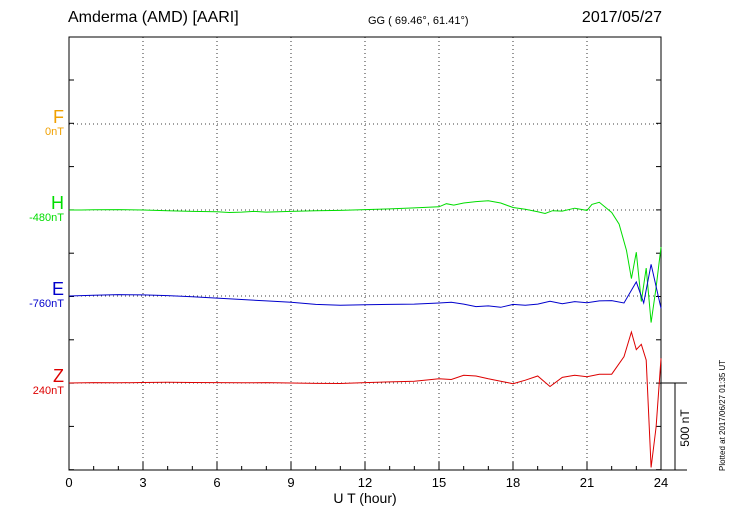 The height and width of the screenshot is (520, 730). What do you see at coordinates (34, 209) in the screenshot?
I see `component-label-h: H -480nT` at bounding box center [34, 209].